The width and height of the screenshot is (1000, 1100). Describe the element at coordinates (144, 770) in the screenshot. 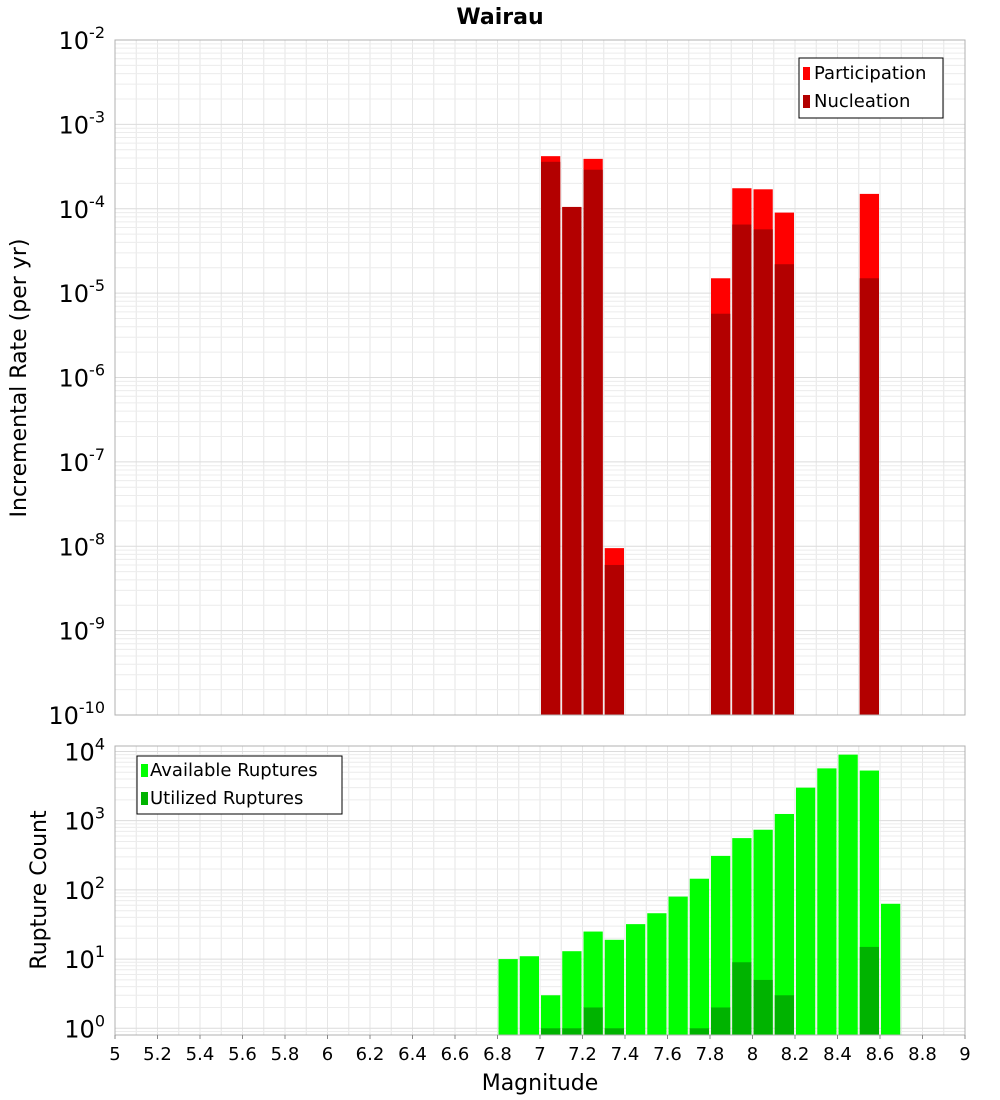

I see `legend-swatch-available-ruptures` at that location.